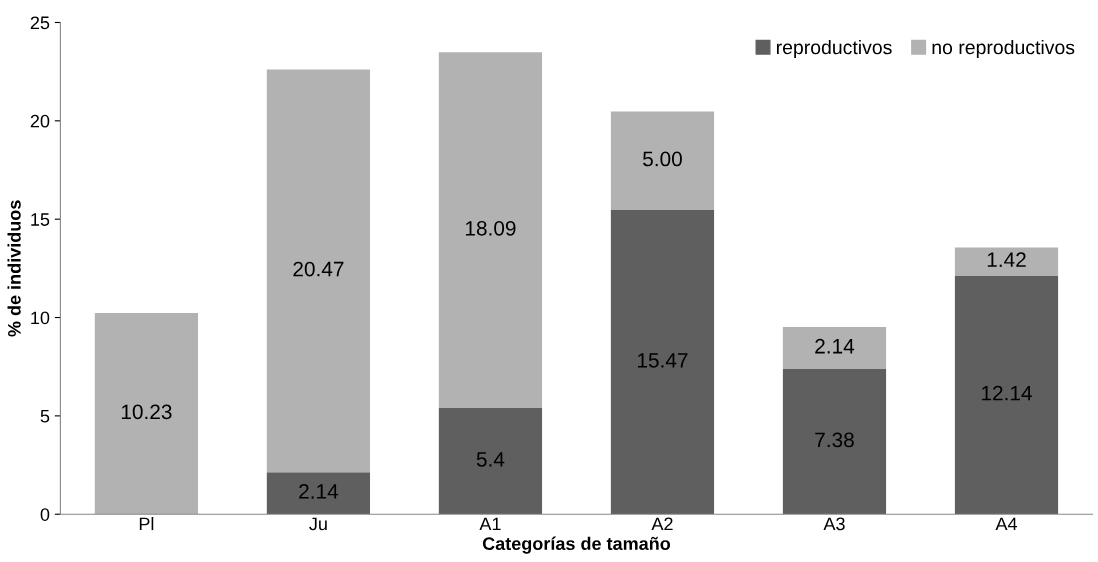  I want to click on data-label: 5.00, so click(662, 159).